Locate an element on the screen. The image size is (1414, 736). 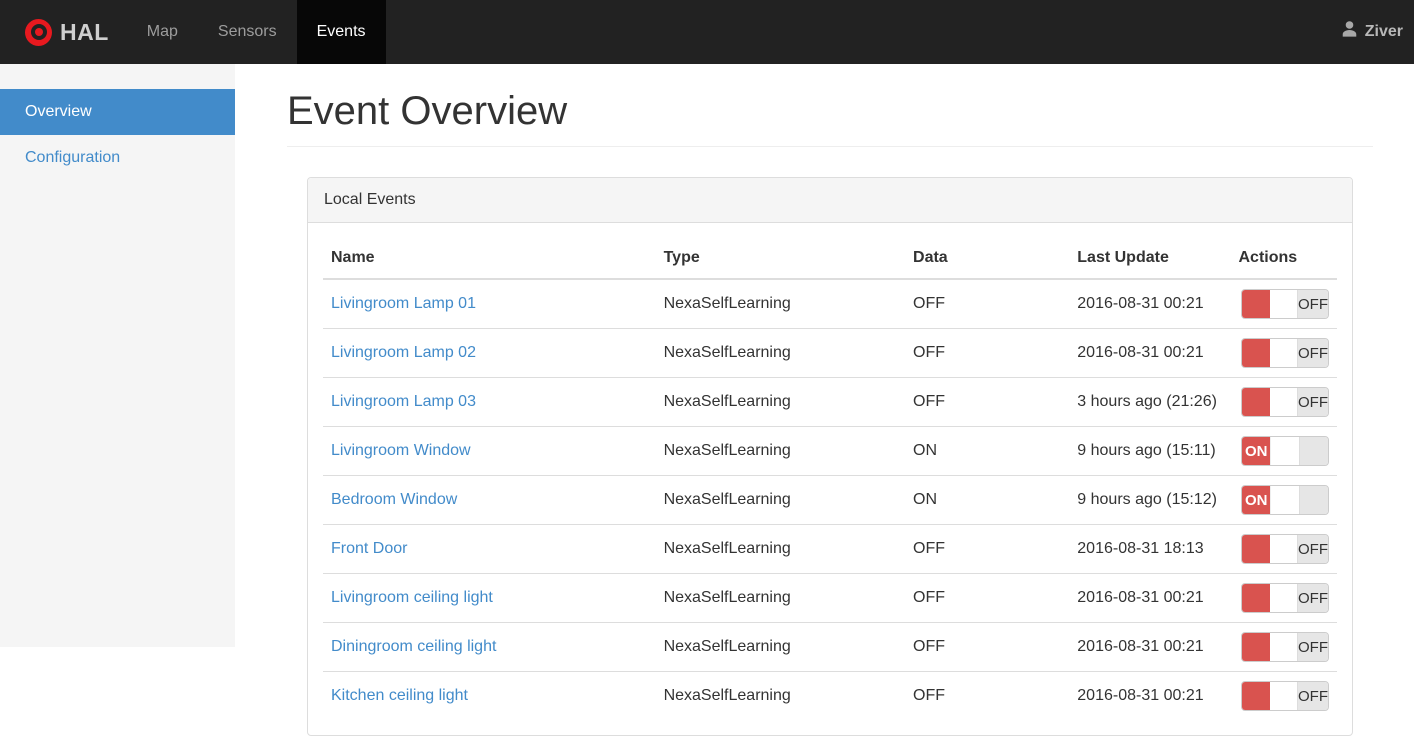
event-name-link: Livingroom Lamp 03 is located at coordinates (403, 401).